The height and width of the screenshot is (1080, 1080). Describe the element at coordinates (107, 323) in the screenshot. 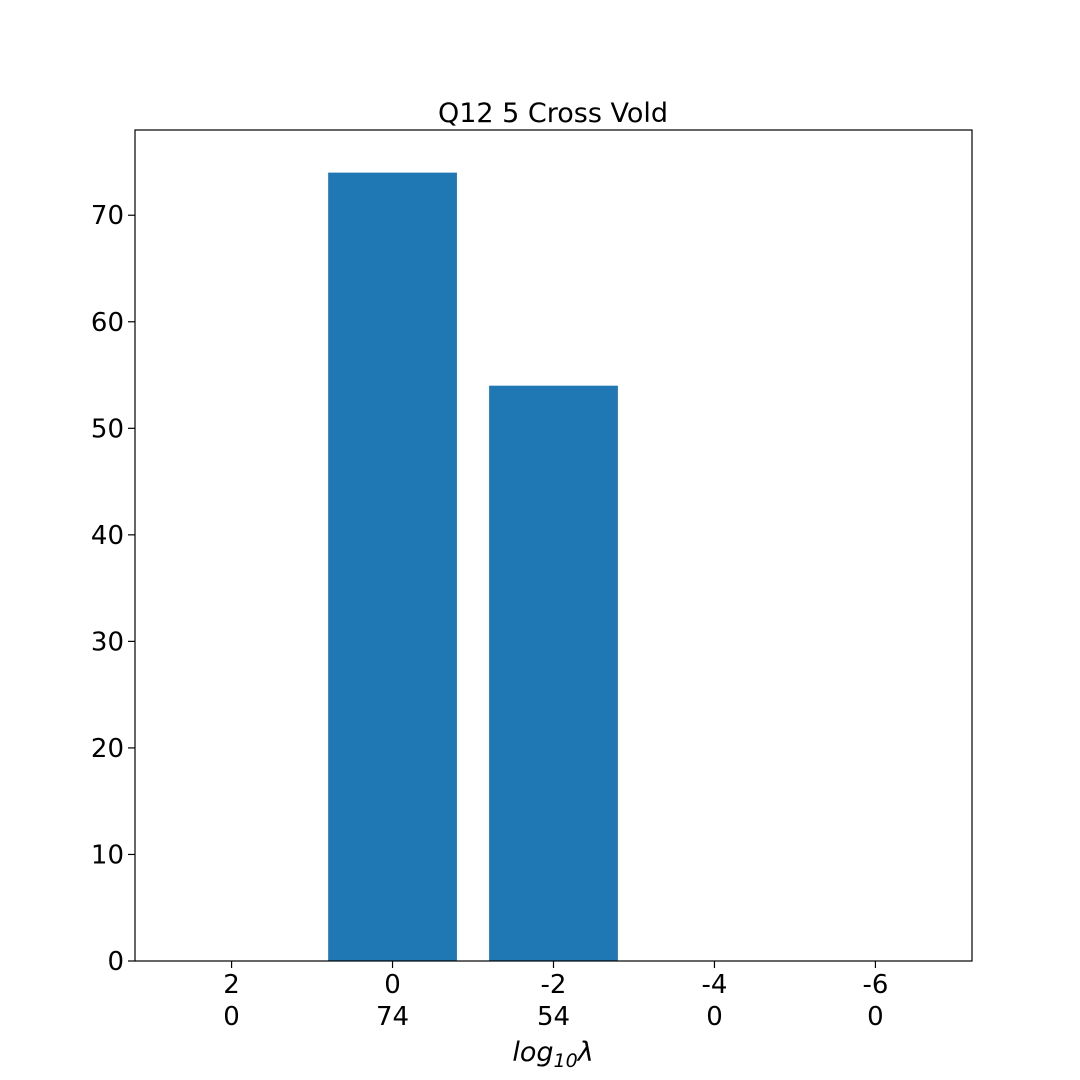

I see `y-tick-label-6: 60` at that location.